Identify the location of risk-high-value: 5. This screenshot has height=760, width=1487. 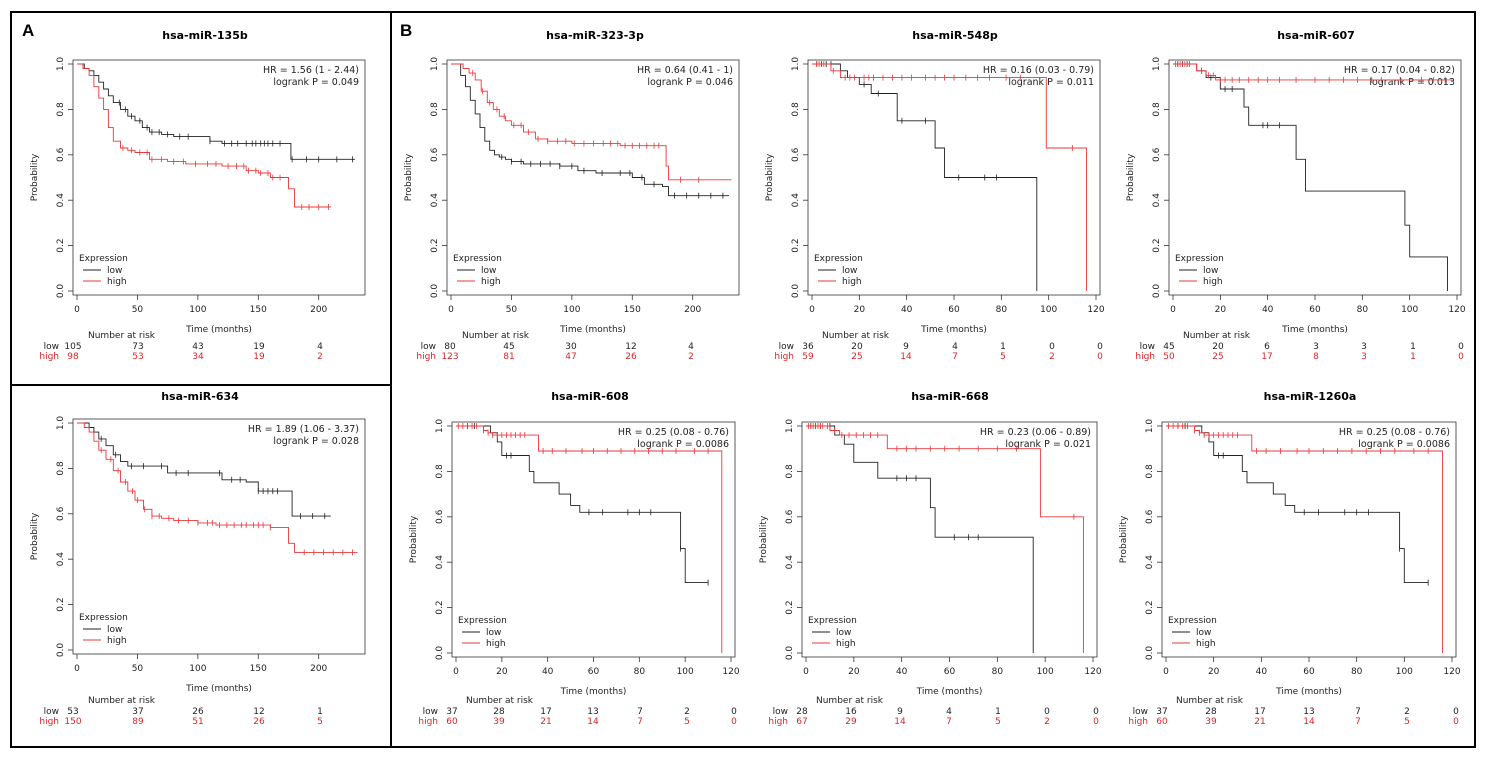
(320, 722).